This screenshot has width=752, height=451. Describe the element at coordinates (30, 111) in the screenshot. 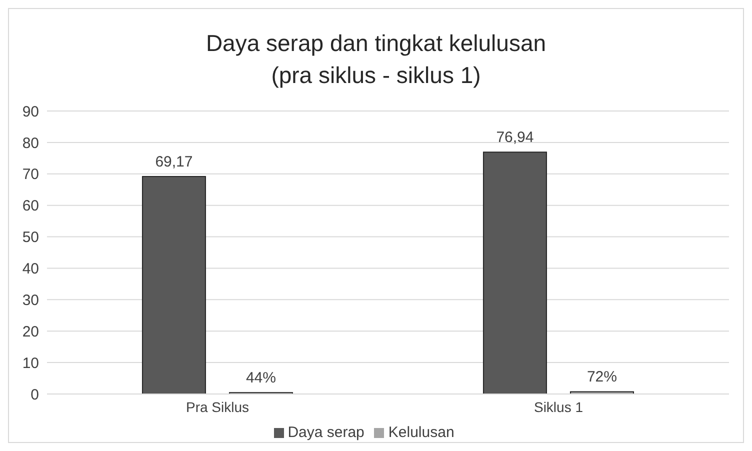

I see `y-tick-label: 90` at that location.